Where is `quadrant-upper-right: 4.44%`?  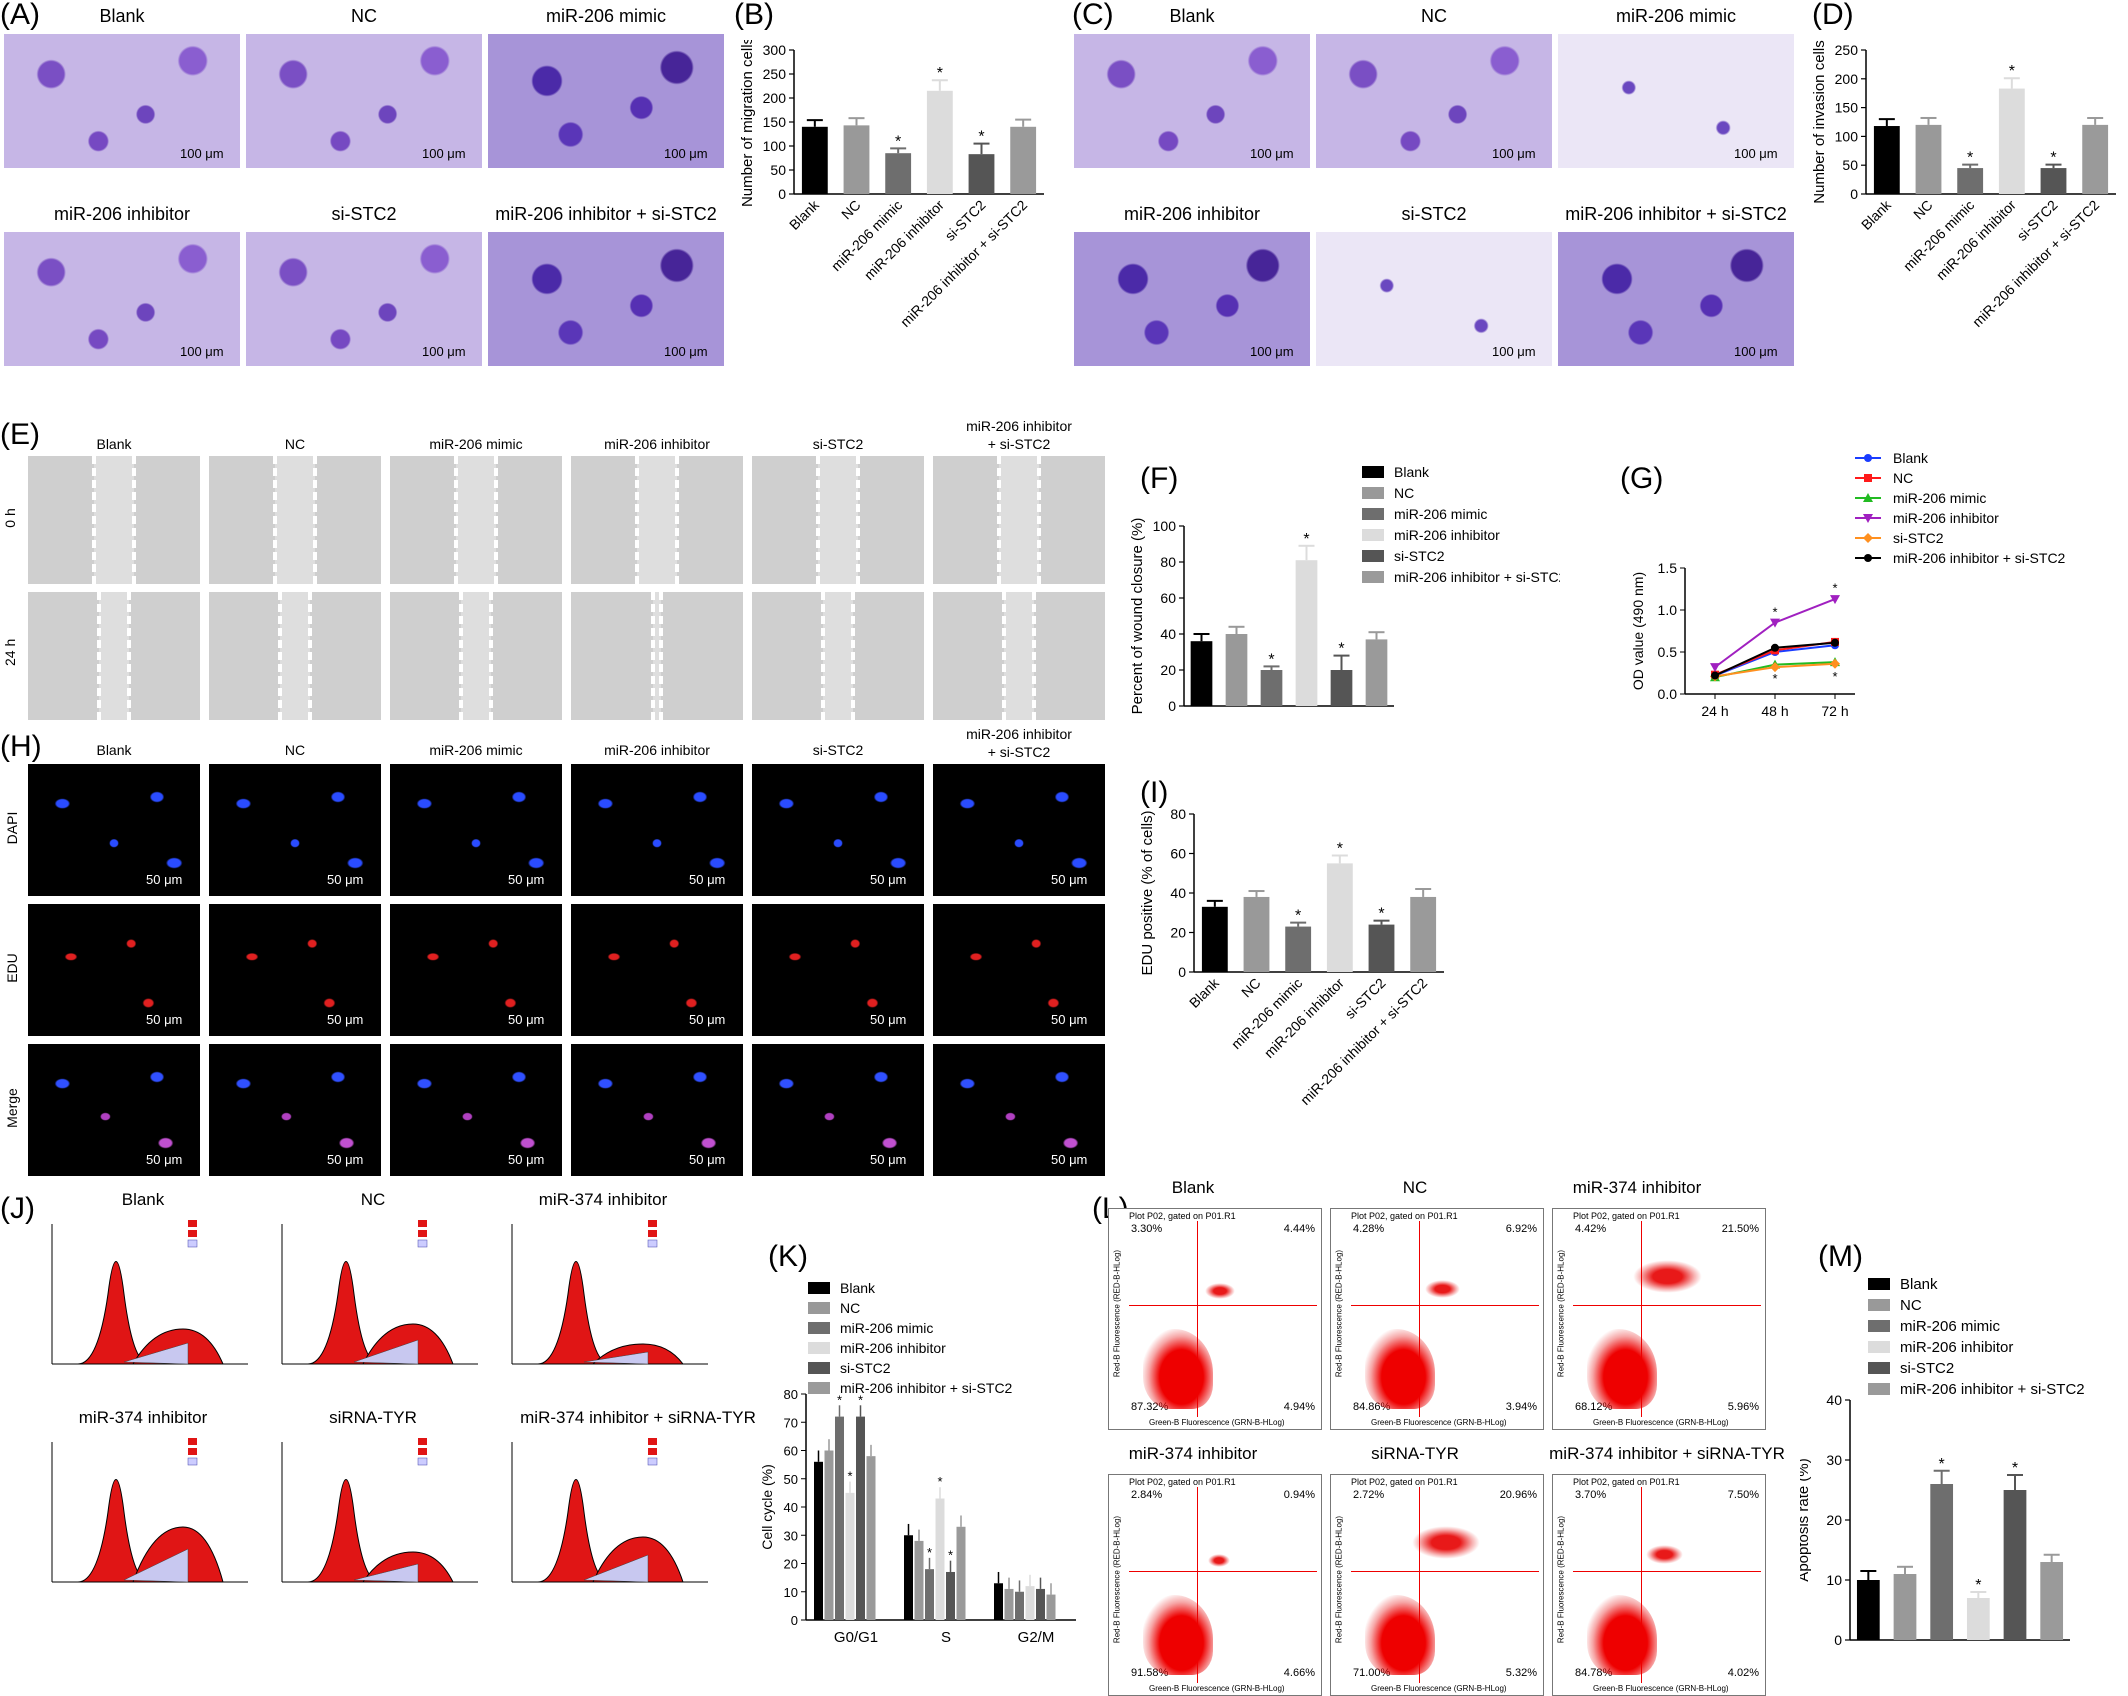
quadrant-upper-right: 4.44% is located at coordinates (1299, 1229).